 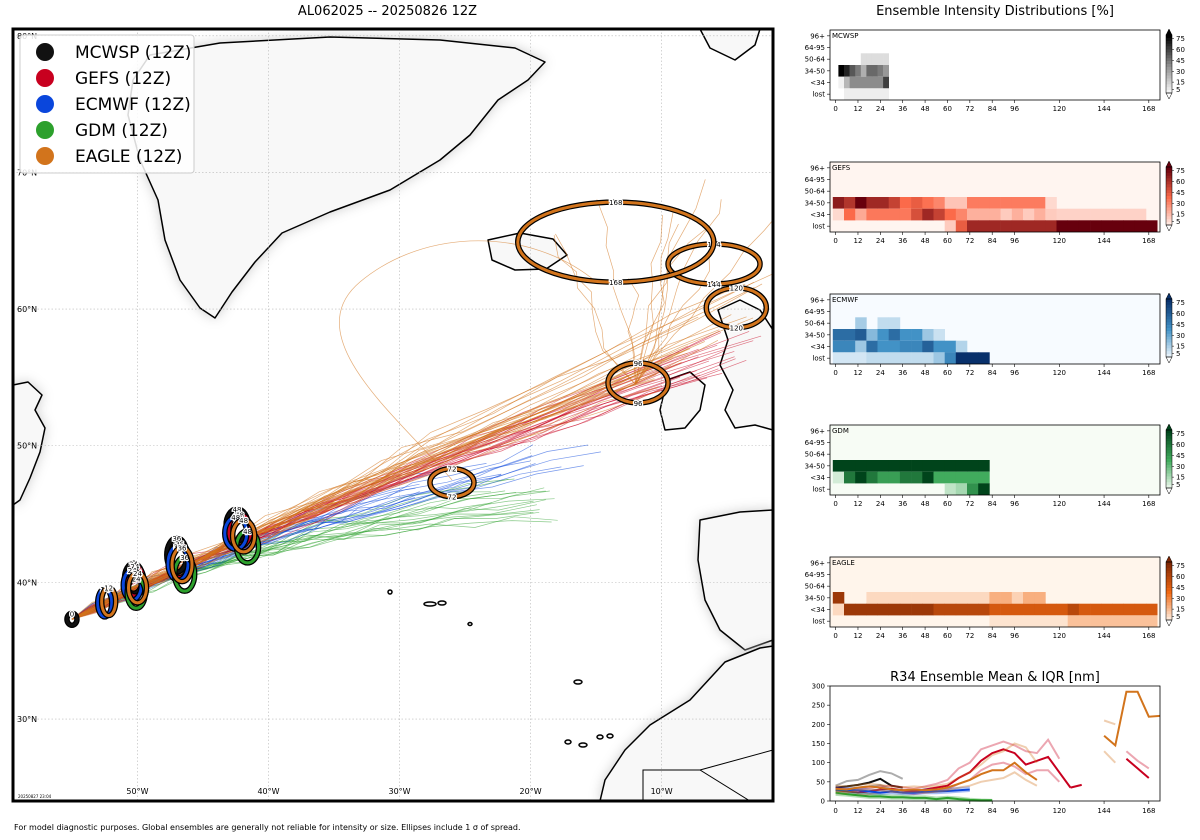 What do you see at coordinates (817, 563) in the screenshot?
I see `y-tick-label: 96+` at bounding box center [817, 563].